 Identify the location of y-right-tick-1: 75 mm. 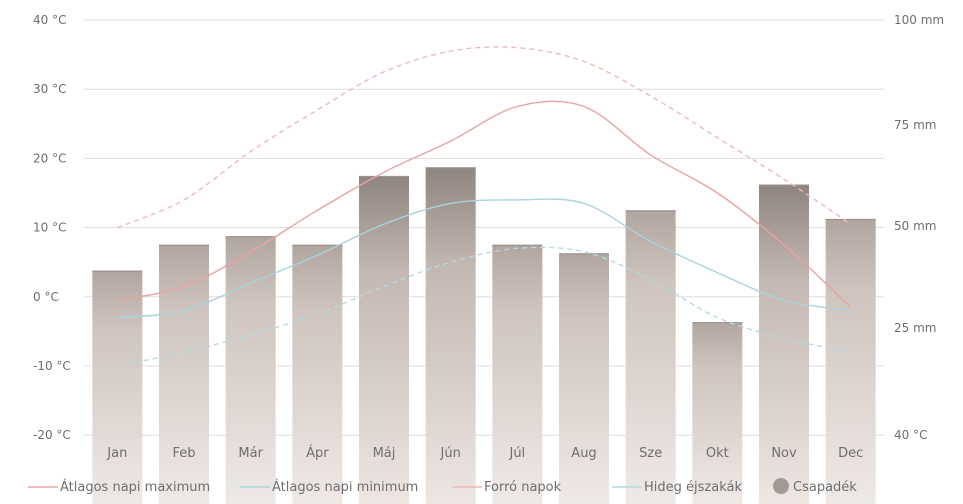
(915, 125).